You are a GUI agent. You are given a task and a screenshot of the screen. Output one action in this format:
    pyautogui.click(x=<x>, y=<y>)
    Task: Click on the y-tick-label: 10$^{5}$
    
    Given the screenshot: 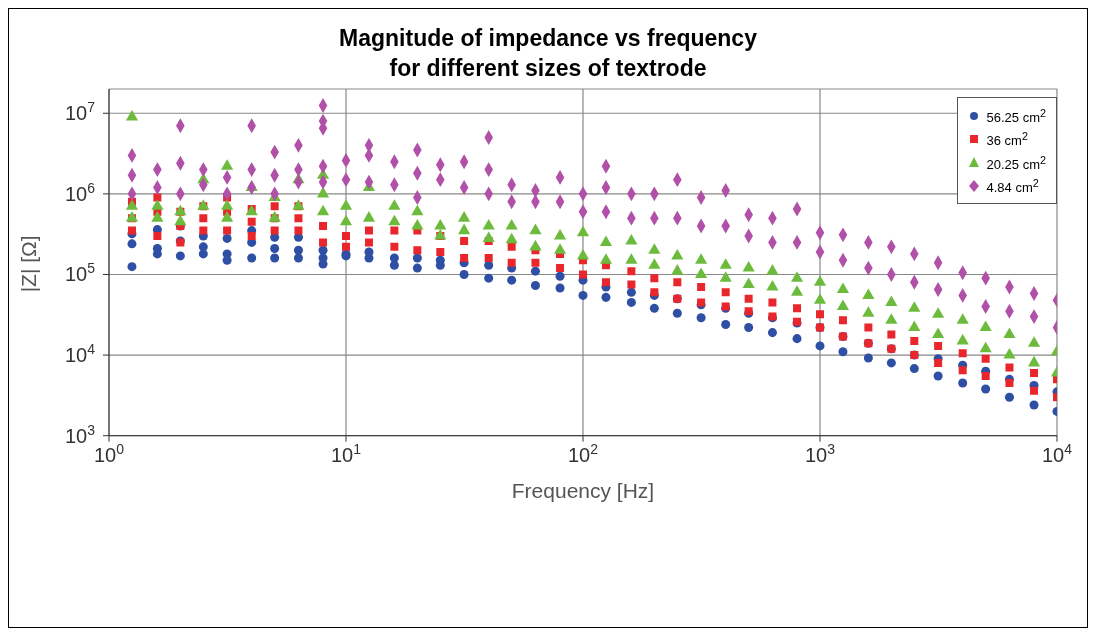 What is the action you would take?
    pyautogui.click(x=80, y=273)
    